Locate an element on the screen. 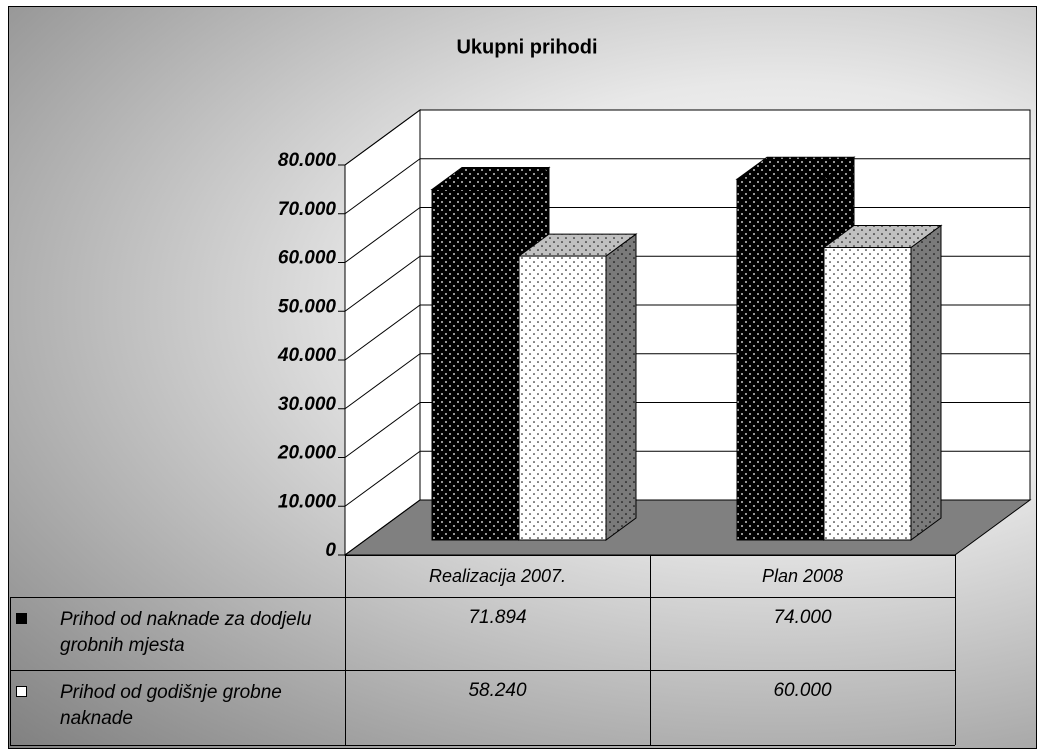 This screenshot has height=753, width=1039. data-label: 74.000 is located at coordinates (802, 617).